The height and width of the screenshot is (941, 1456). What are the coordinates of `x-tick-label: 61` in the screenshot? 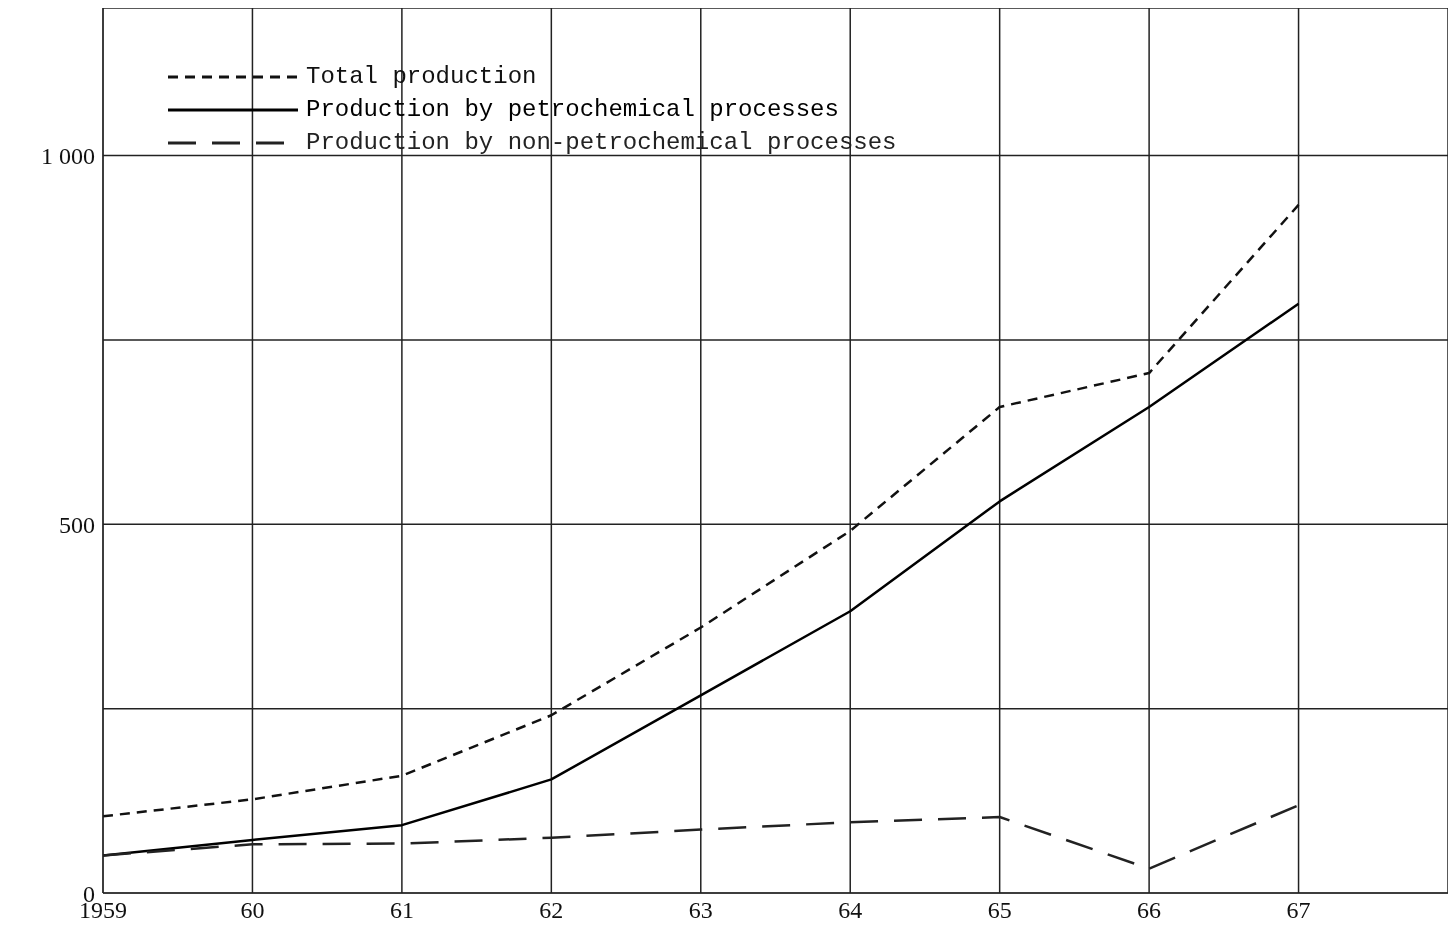 It's located at (401, 910).